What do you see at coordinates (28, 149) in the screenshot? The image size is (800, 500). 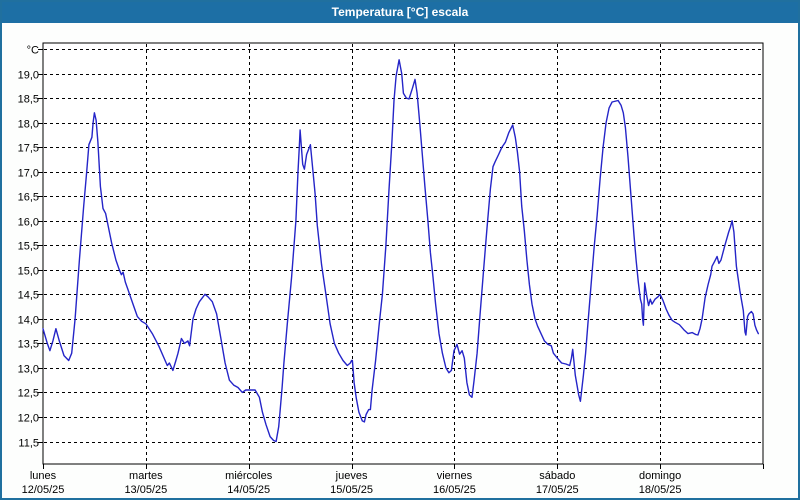 I see `y-tick-label: 17,5` at bounding box center [28, 149].